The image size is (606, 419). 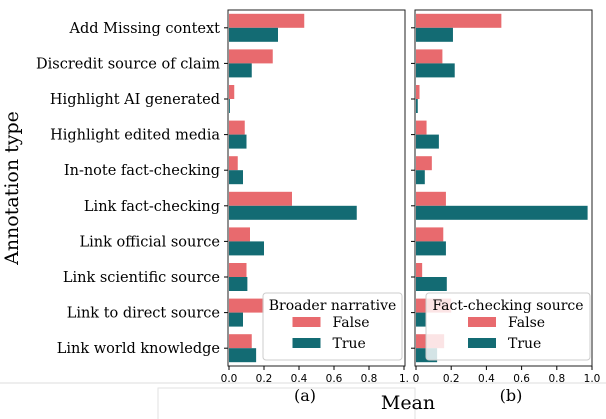 I want to click on y-tick-label: Add Missing context, so click(x=145, y=29).